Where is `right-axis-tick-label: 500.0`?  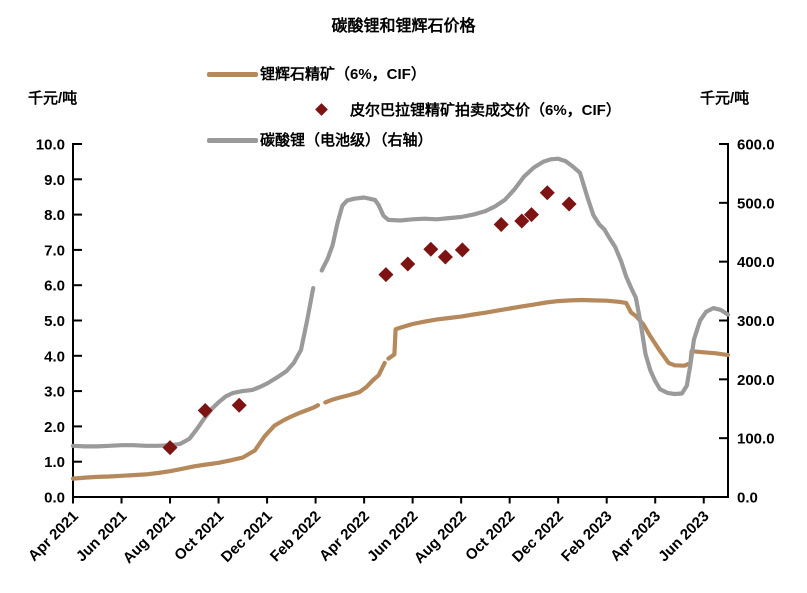 right-axis-tick-label: 500.0 is located at coordinates (756, 203).